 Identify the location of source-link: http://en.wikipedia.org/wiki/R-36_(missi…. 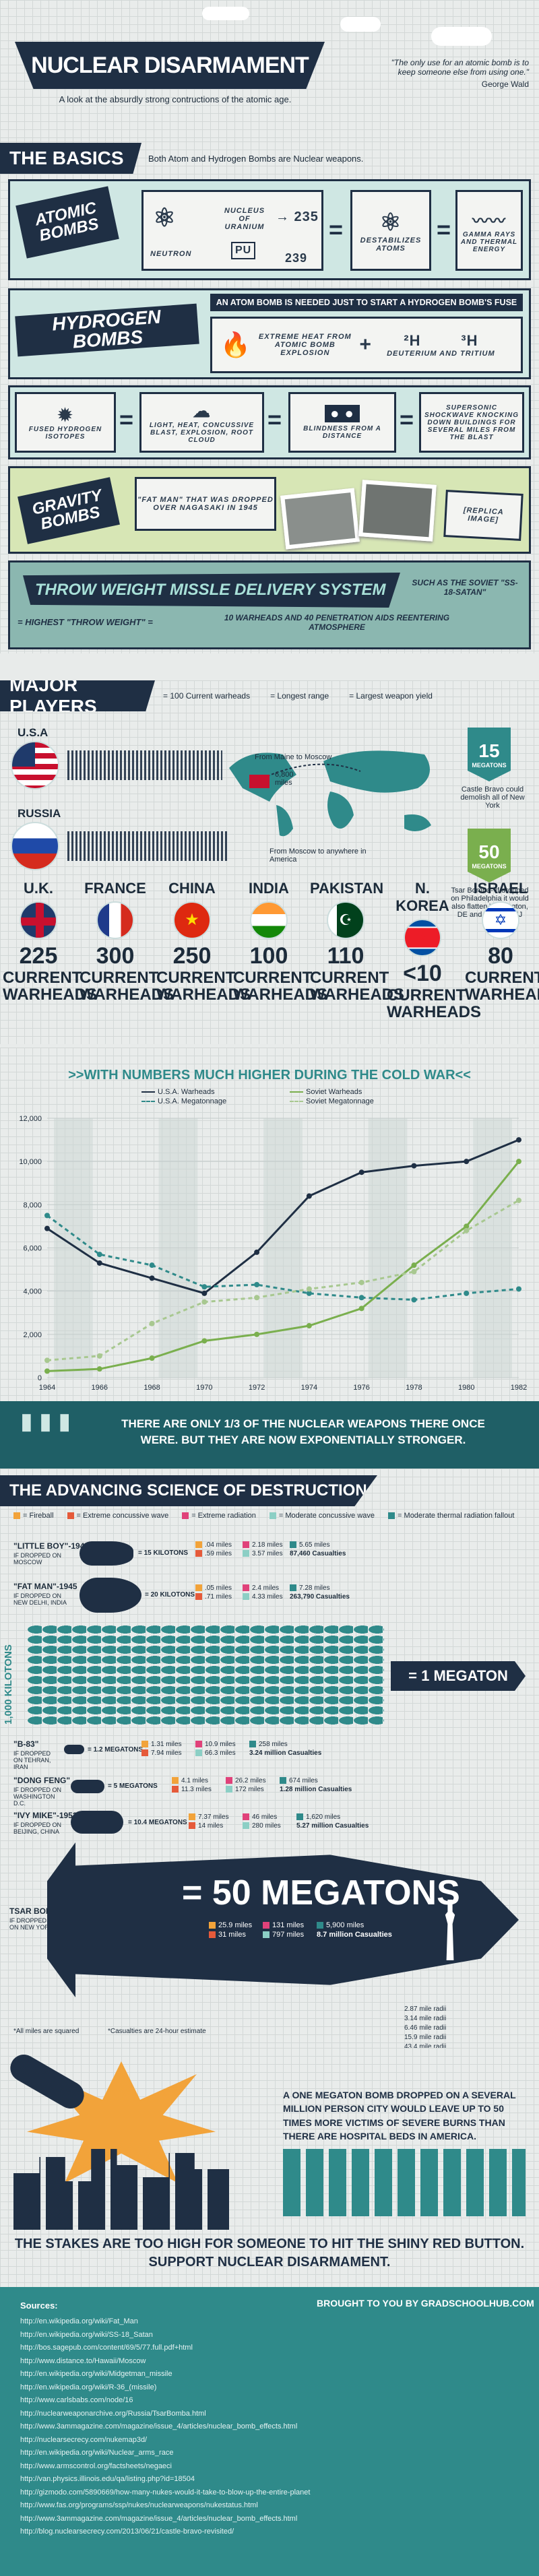
(88, 2387).